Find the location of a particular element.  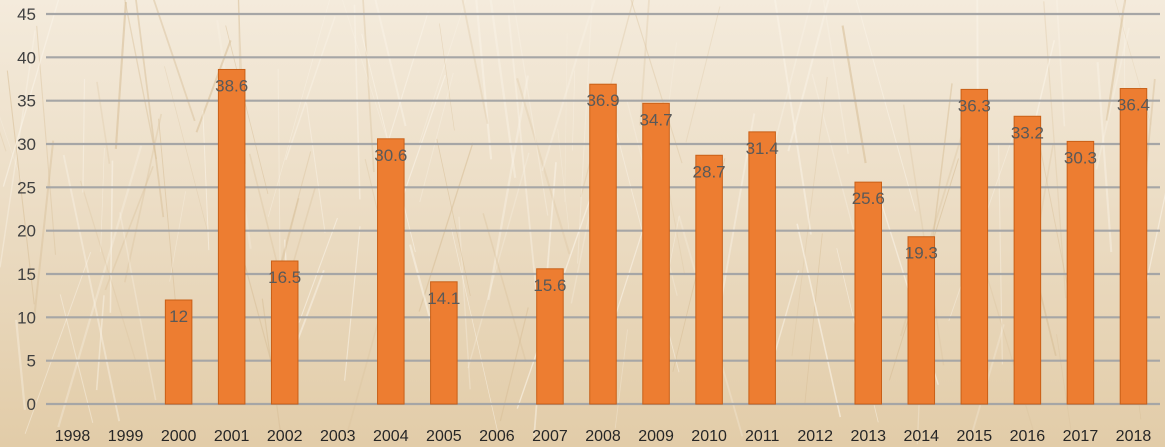

y-tick-label: 0 is located at coordinates (31, 404).